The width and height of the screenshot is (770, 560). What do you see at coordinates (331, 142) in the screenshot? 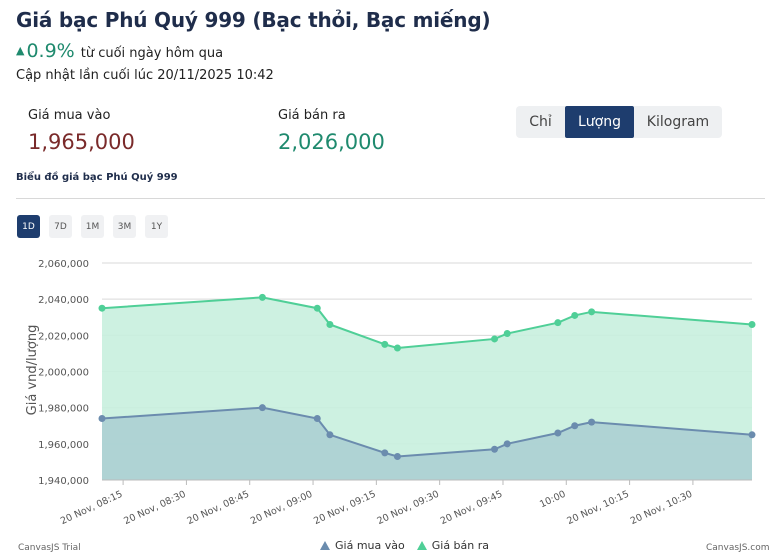
I see `sell-price-value: 2,026,000` at bounding box center [331, 142].